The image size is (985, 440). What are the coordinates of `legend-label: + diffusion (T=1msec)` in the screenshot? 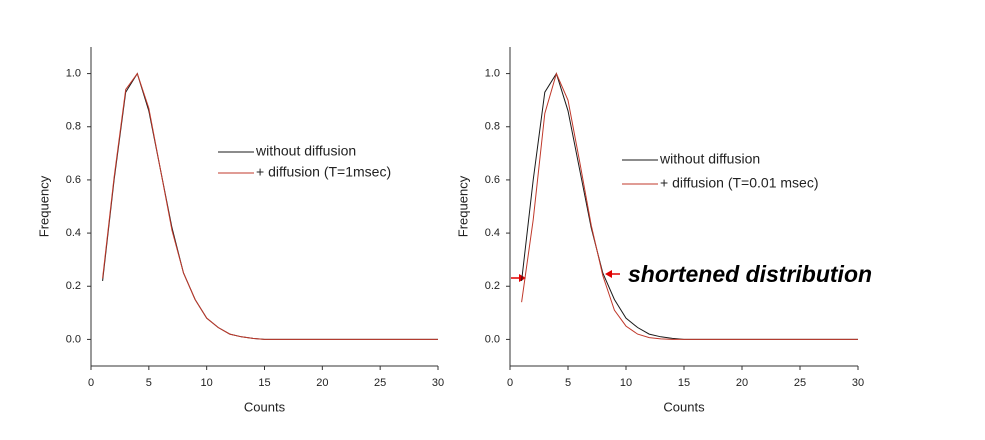 It's located at (323, 172).